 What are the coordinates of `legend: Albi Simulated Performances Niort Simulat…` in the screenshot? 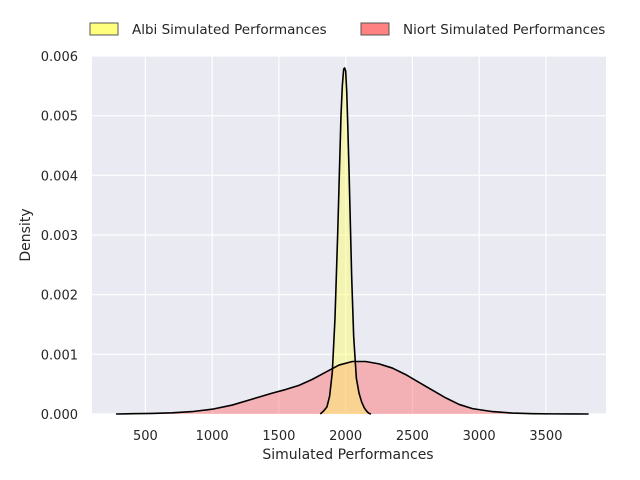 It's located at (347, 30).